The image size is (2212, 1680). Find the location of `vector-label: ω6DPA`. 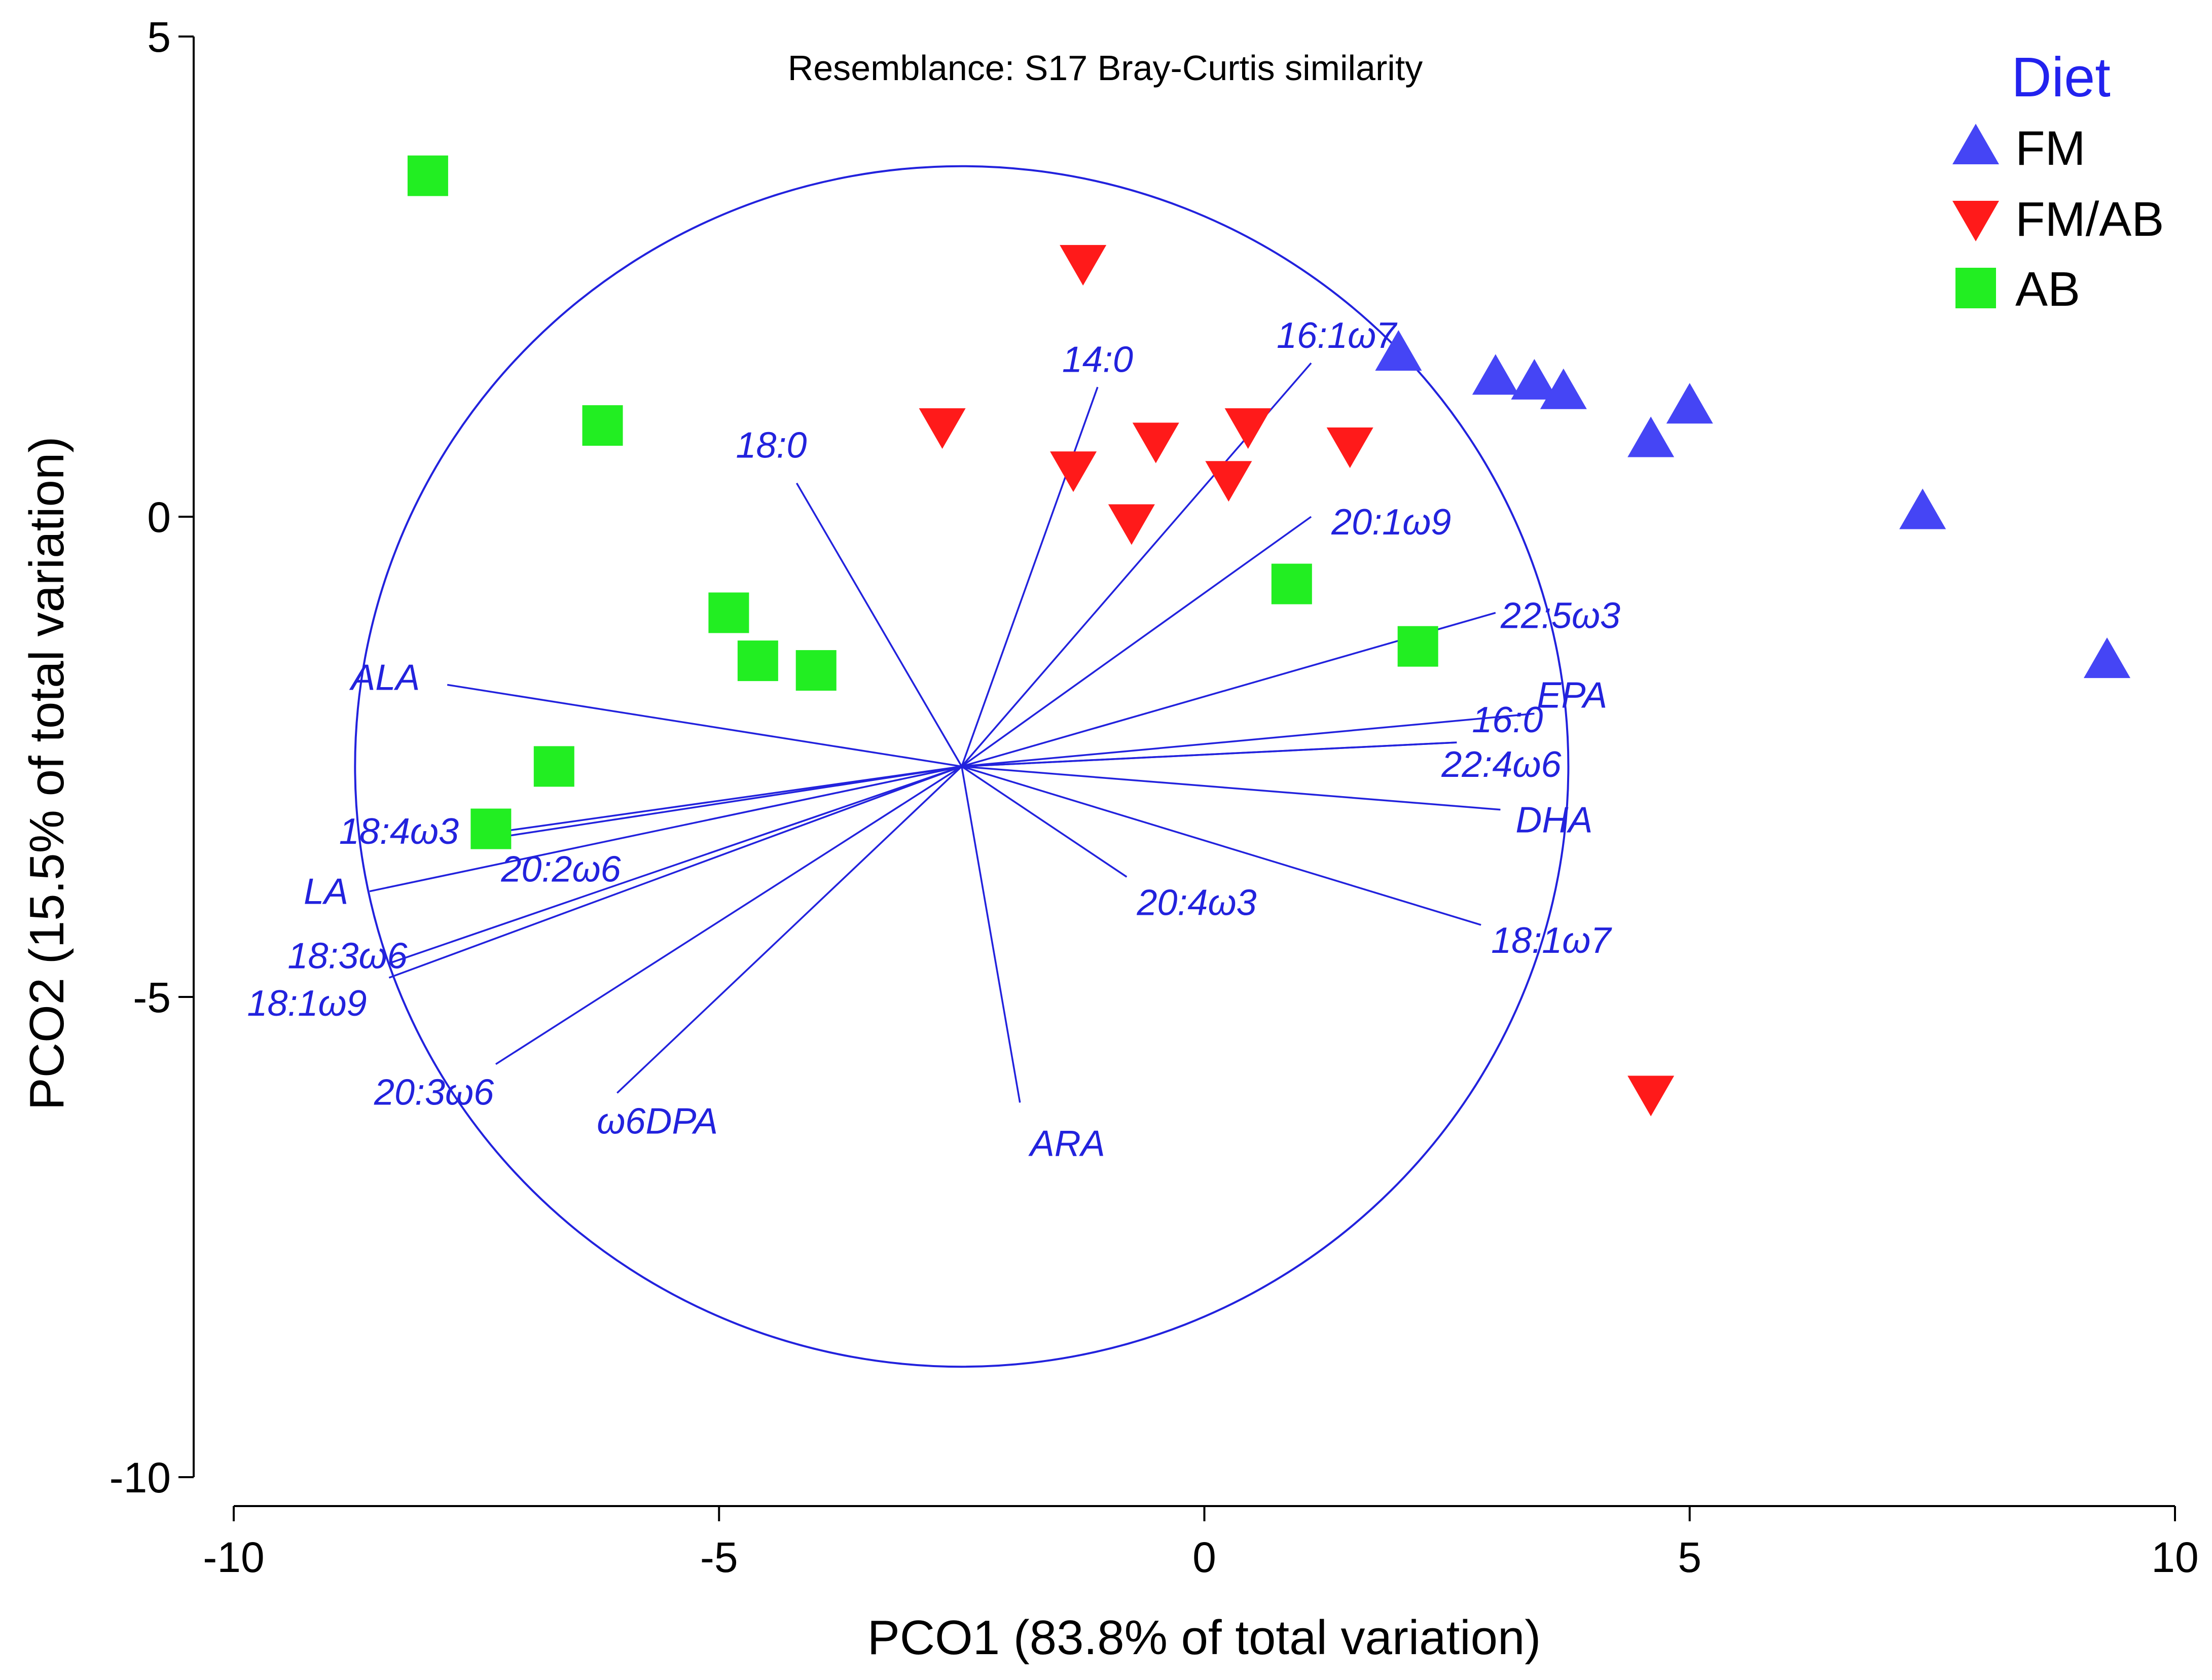

vector-label: ω6DPA is located at coordinates (657, 1121).